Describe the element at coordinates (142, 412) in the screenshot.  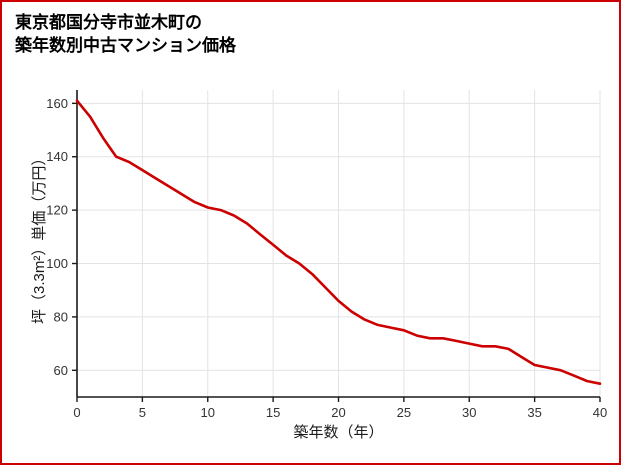
I see `x-tick-label: 5` at that location.